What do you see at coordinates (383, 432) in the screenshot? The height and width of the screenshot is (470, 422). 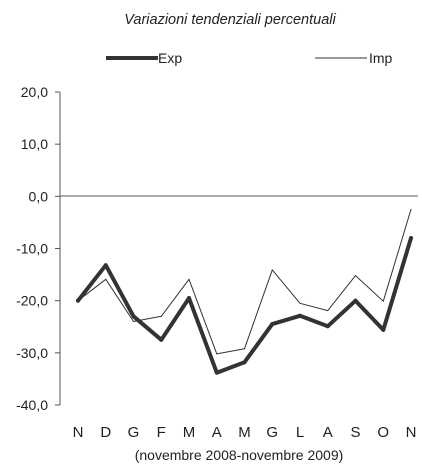 I see `x-tick-label: O` at bounding box center [383, 432].